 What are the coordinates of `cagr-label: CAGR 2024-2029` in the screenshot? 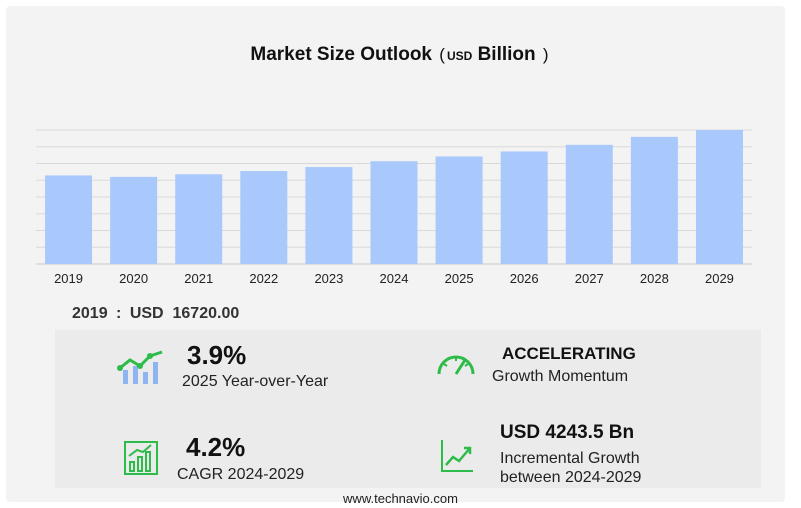 It's located at (241, 474).